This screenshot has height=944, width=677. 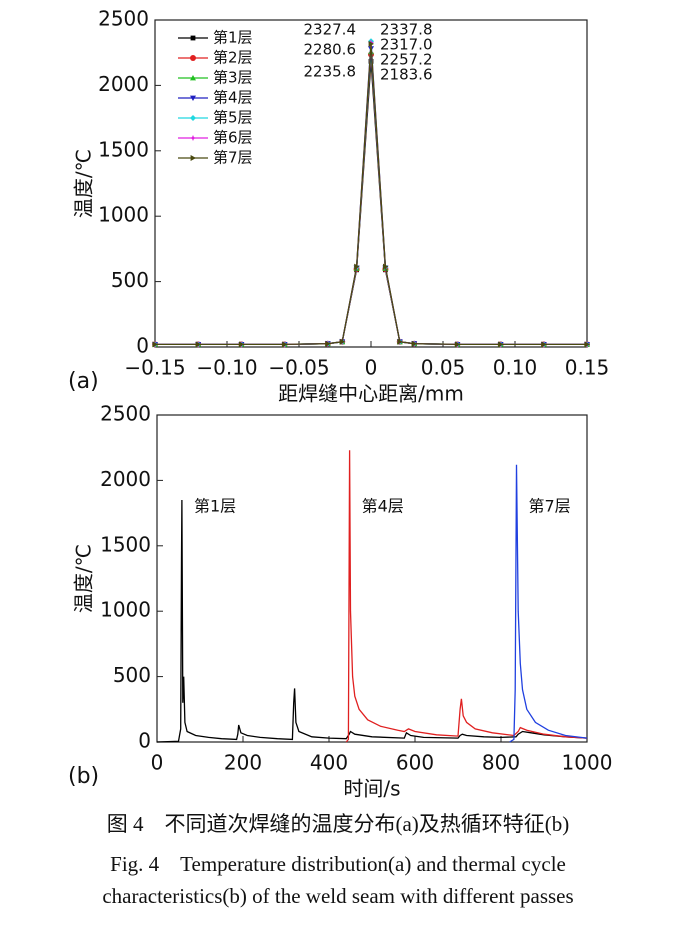 I want to click on x-tick-label: 800, so click(x=501, y=763).